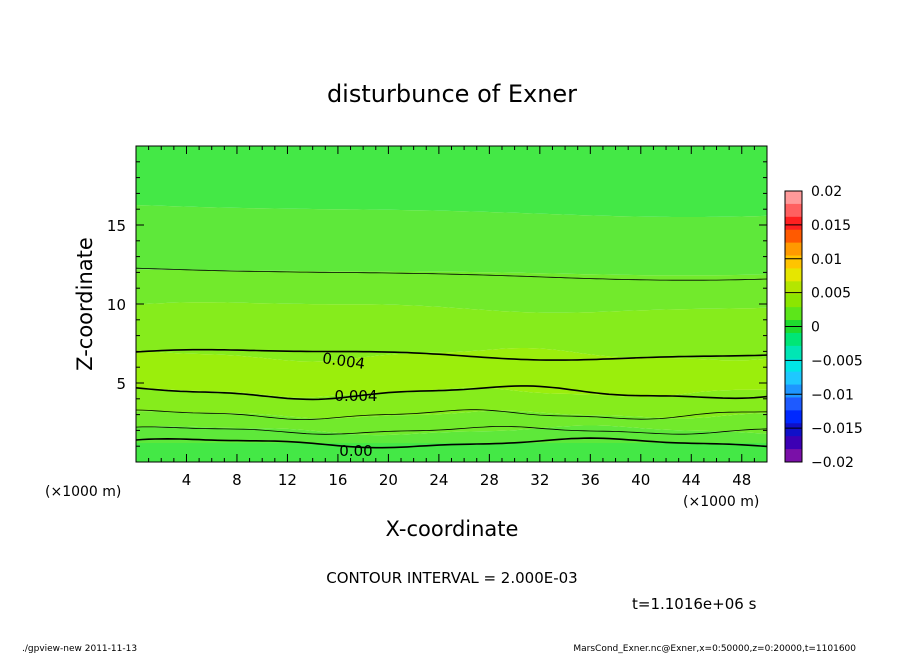  Describe the element at coordinates (287, 480) in the screenshot. I see `x-tick-label: 12` at that location.